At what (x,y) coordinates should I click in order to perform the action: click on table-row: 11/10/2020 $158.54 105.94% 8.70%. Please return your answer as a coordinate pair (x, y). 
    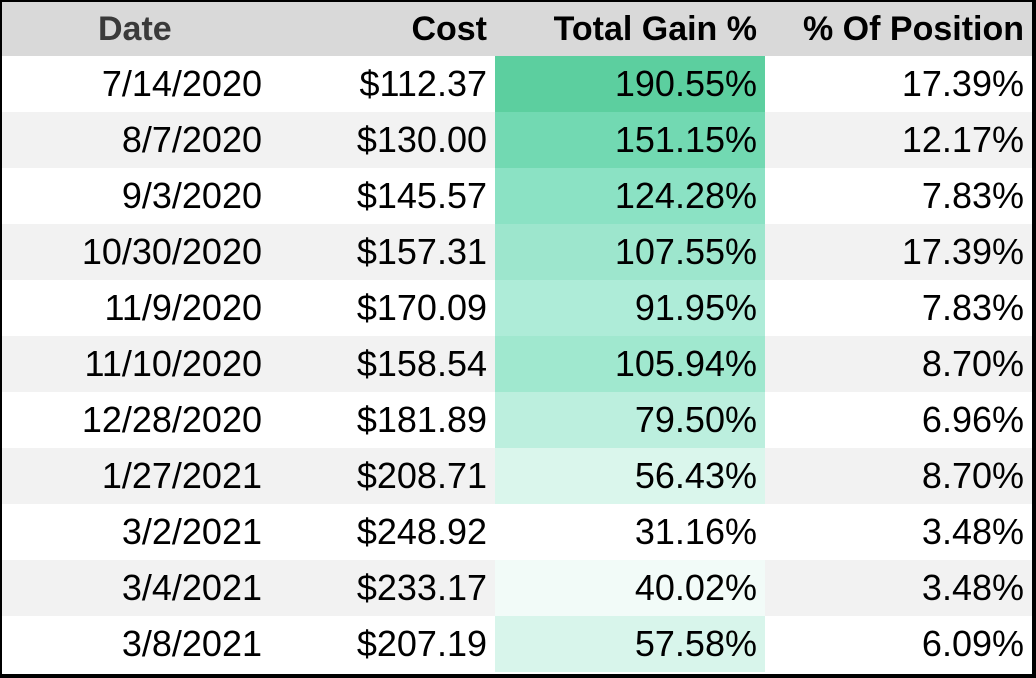
    Looking at the image, I should click on (517, 364).